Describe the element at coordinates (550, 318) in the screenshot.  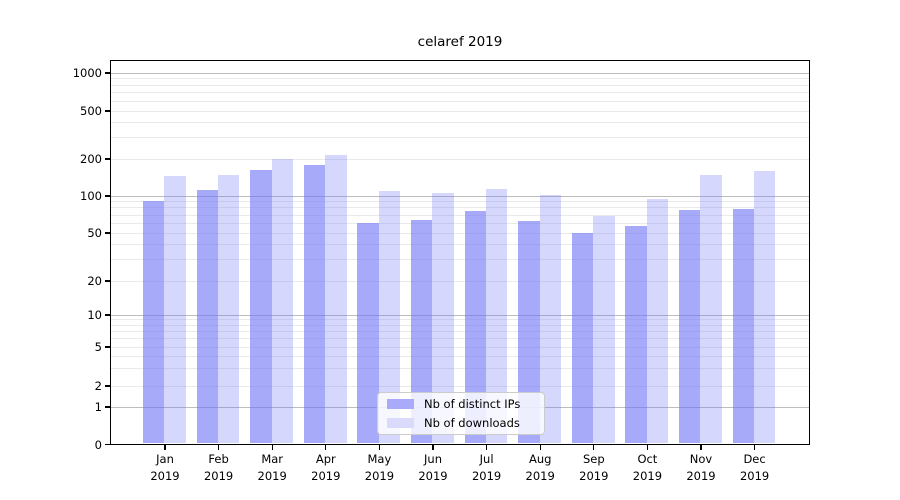
I see `bar-aug-downloads` at that location.